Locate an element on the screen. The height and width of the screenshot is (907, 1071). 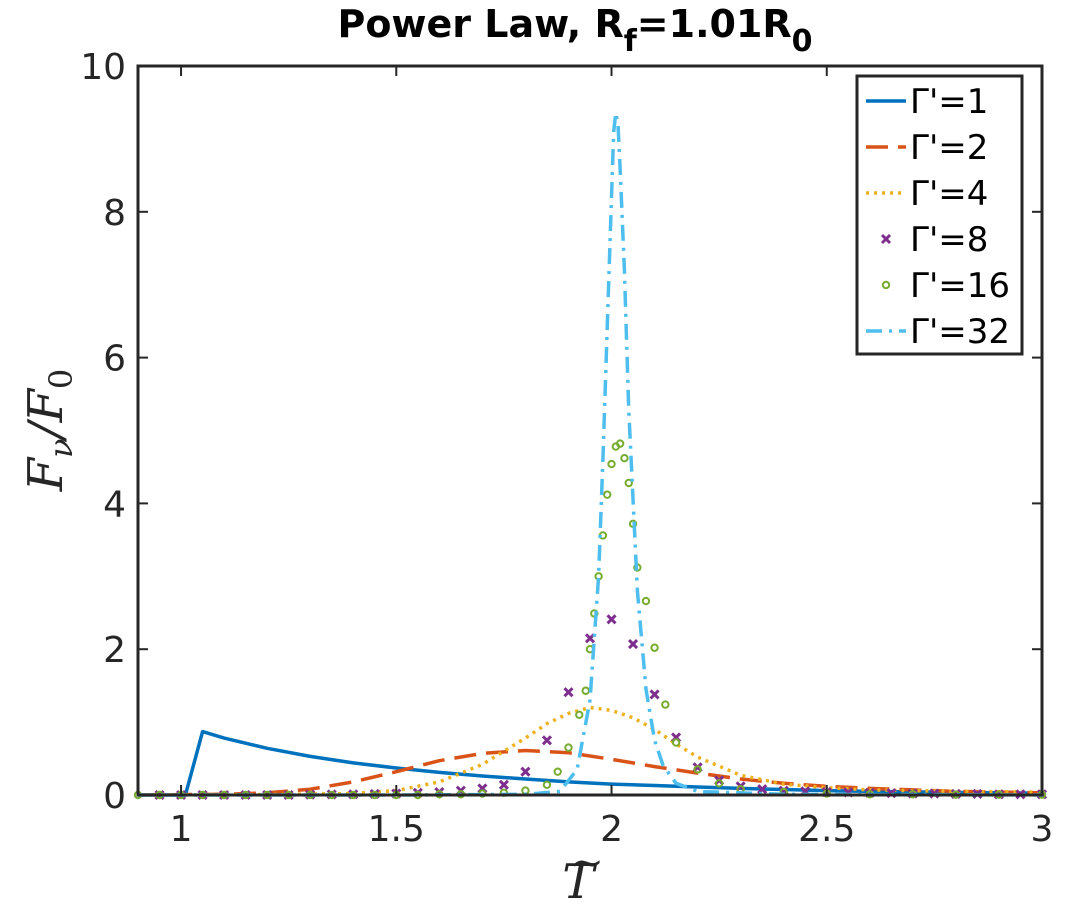
y-tick-label: 4 is located at coordinates (114, 504).